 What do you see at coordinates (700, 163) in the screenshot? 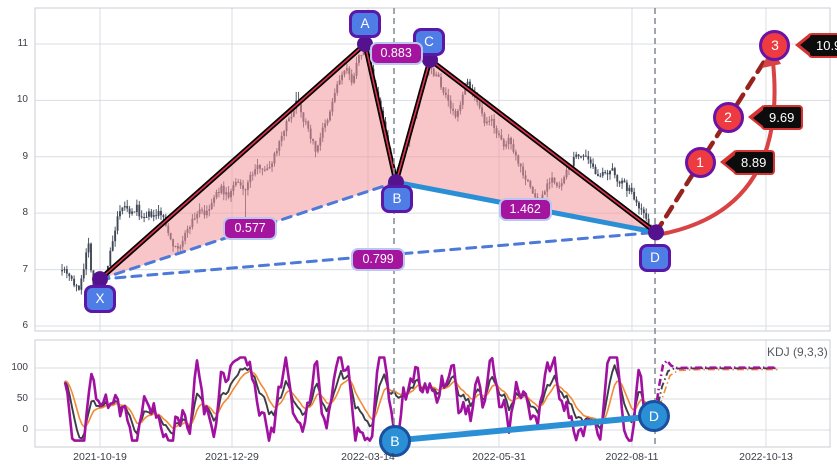
I see `target-circle-1: 1` at bounding box center [700, 163].